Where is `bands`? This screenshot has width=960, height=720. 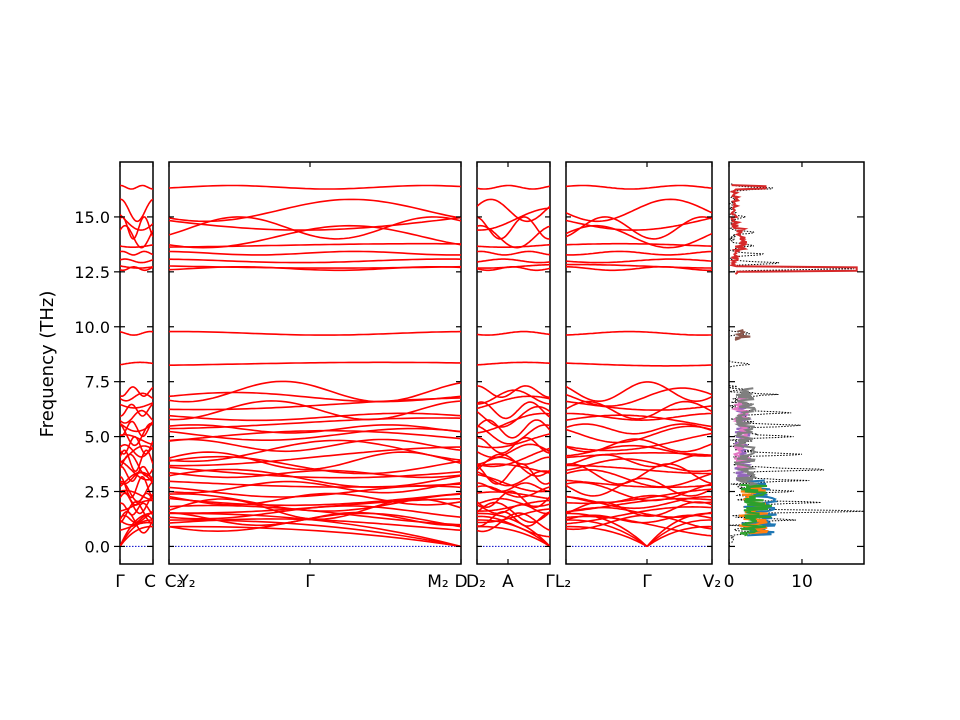 bands is located at coordinates (639, 366).